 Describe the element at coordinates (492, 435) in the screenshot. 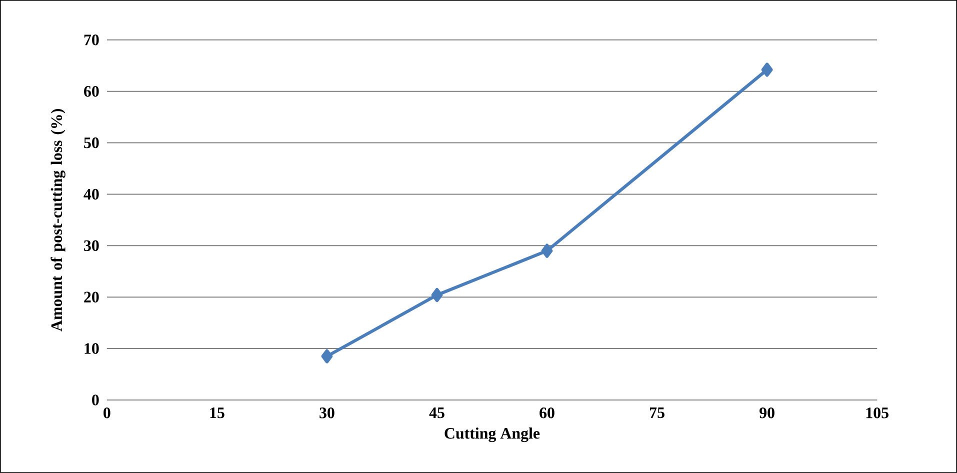

I see `x-axis-title: Cutting Angle` at that location.